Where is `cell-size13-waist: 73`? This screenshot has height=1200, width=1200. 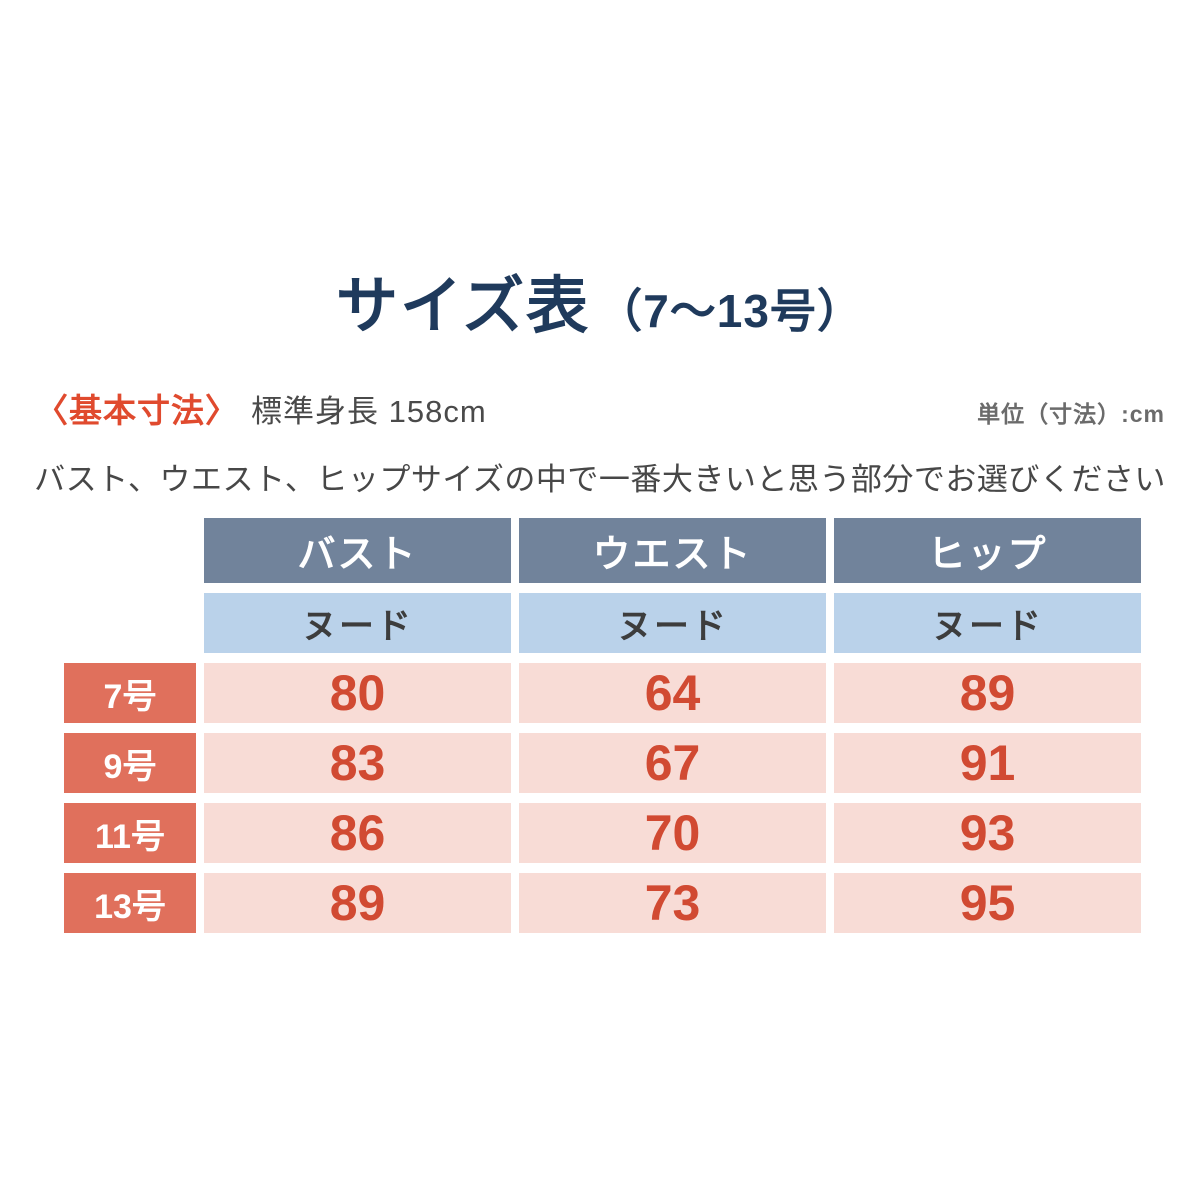
cell-size13-waist: 73 is located at coordinates (672, 903).